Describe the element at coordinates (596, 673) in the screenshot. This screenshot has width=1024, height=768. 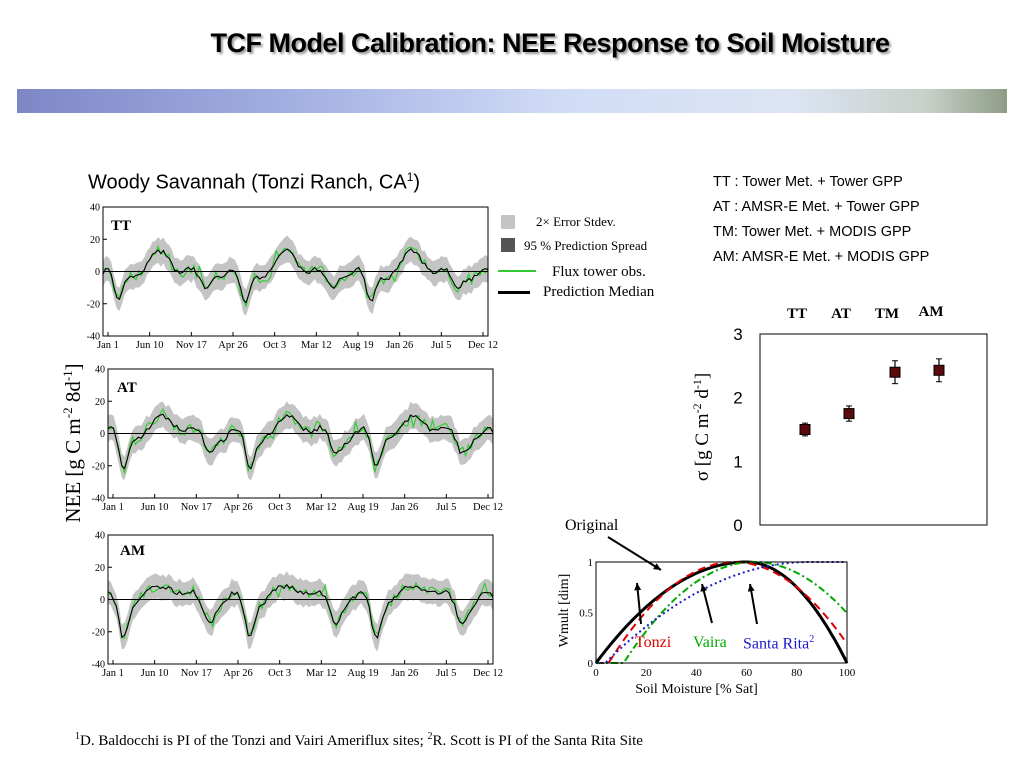
I see `wmult-x-tick-label: 0` at that location.